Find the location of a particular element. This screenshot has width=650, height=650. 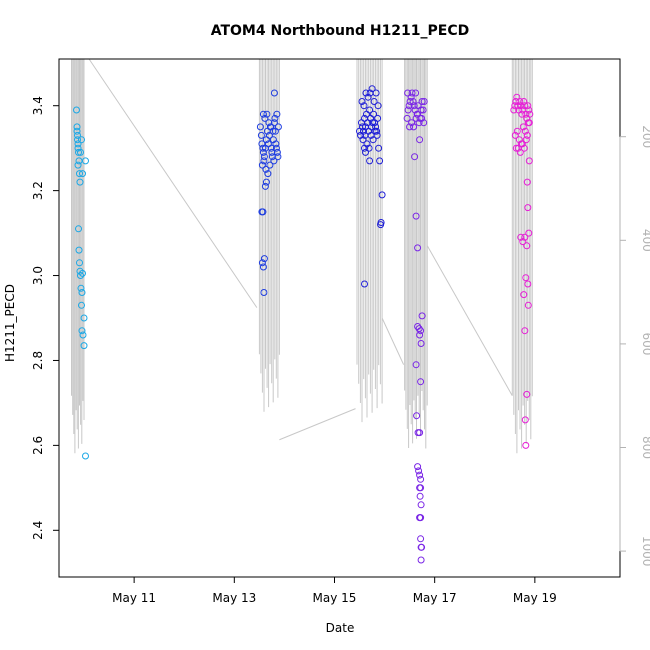

x-tick-label: May 19 is located at coordinates (535, 598).